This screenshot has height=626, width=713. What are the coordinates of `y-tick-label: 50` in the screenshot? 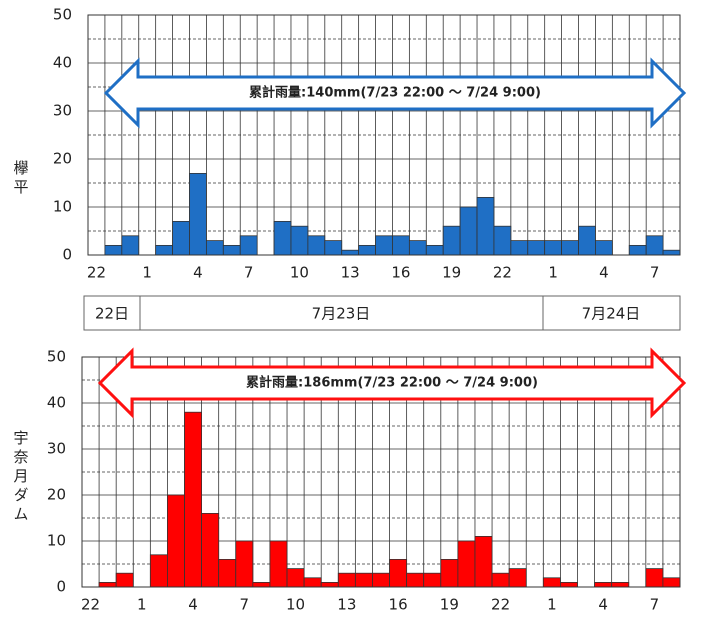 It's located at (62, 15).